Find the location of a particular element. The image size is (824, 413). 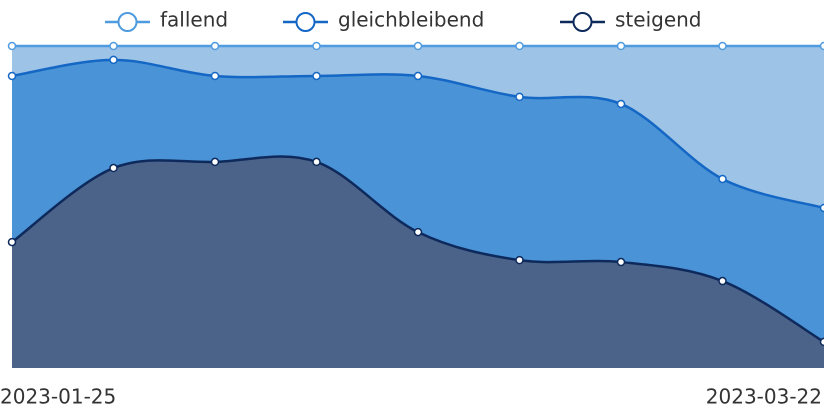

legend-item: steigend is located at coordinates (631, 20).